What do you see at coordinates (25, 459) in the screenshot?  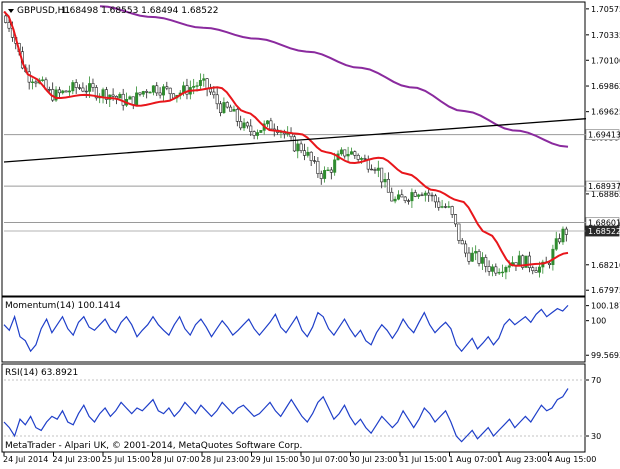 I see `time-tick-label: 24 Jul 2014` at bounding box center [25, 459].